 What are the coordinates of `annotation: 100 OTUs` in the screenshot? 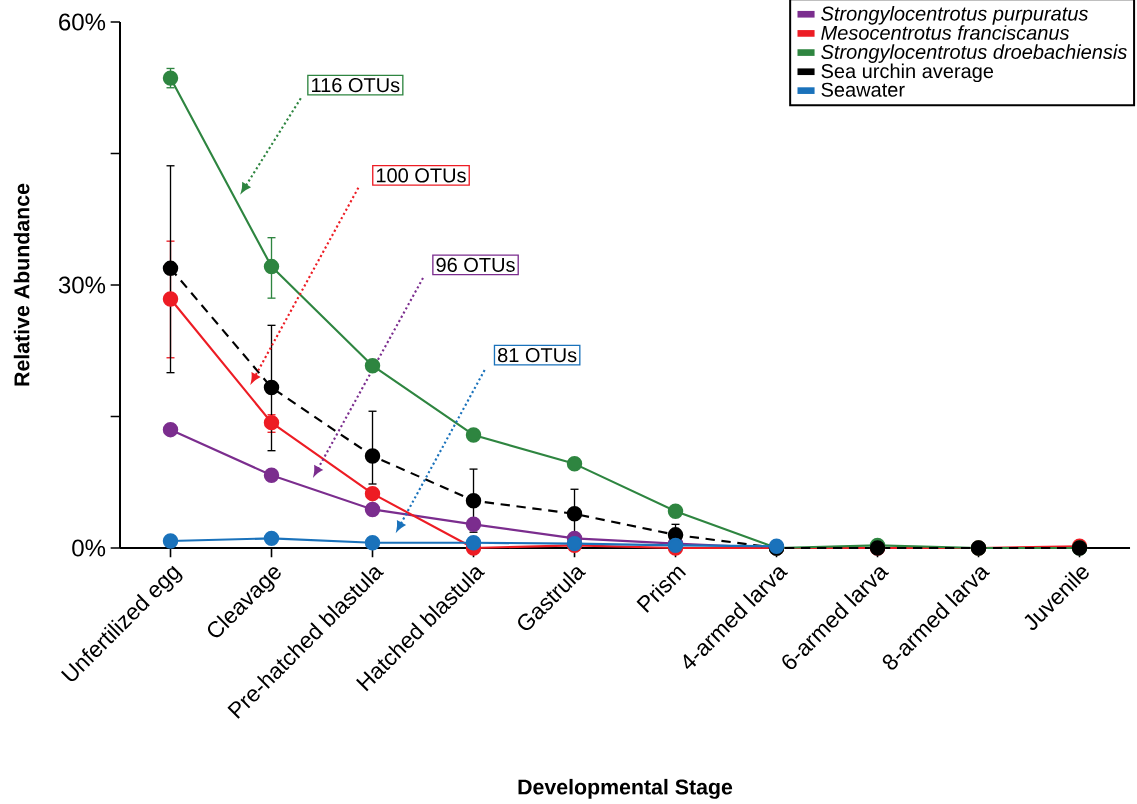 It's located at (421, 175).